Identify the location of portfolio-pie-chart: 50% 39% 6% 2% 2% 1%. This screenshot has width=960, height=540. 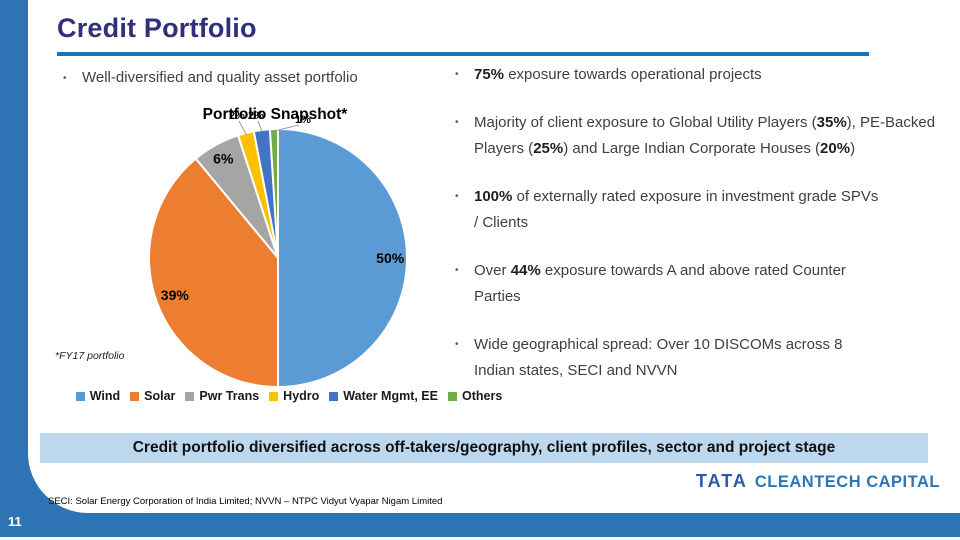
(278, 249).